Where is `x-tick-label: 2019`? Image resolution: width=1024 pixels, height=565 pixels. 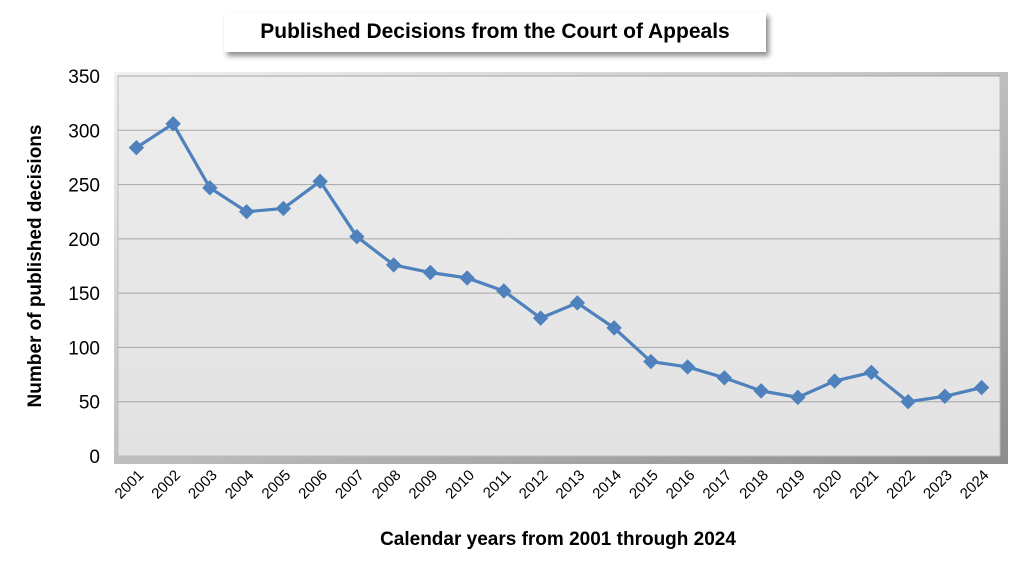 x-tick-label: 2019 is located at coordinates (791, 485).